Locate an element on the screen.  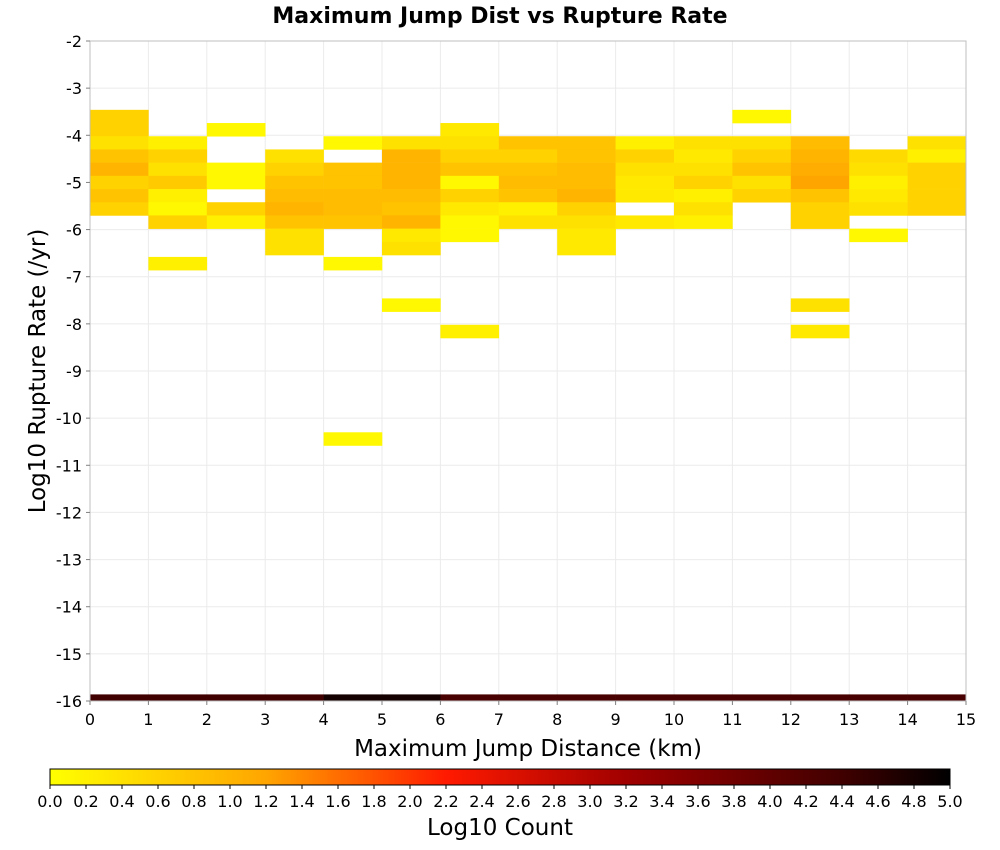
y-axis-label: Log10 Rupture Rate (/yr) is located at coordinates (38, 371).